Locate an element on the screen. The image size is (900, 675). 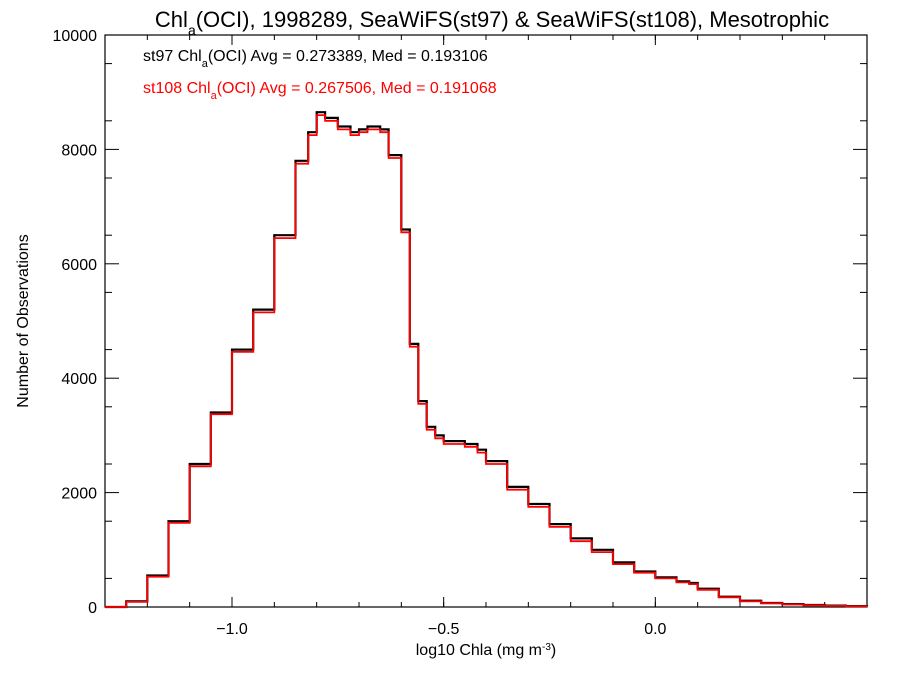
y-tick-label: 0 is located at coordinates (92, 608).